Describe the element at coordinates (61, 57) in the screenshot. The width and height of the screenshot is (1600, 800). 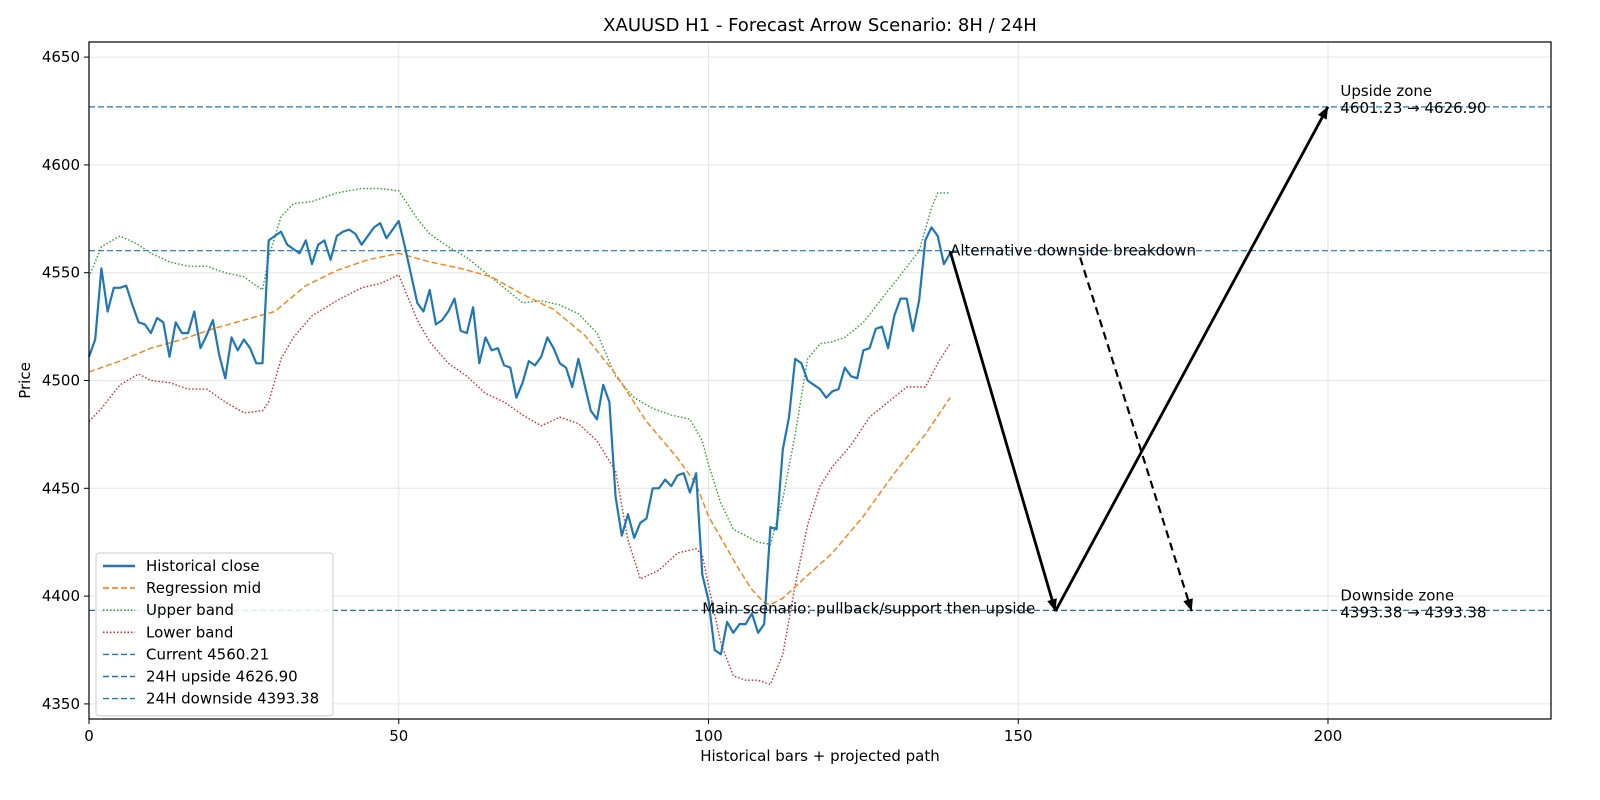
I see `y-tick-label: 4650` at that location.